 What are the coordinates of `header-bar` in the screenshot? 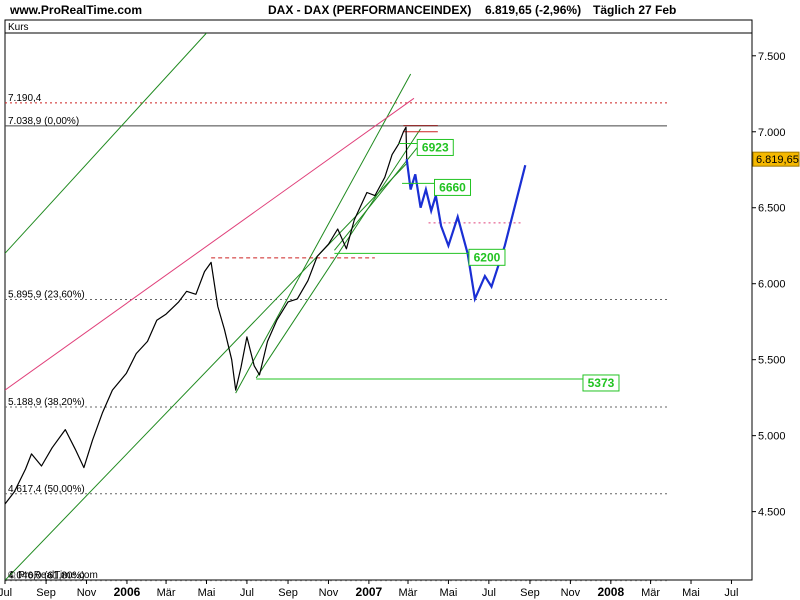 It's located at (400, 10).